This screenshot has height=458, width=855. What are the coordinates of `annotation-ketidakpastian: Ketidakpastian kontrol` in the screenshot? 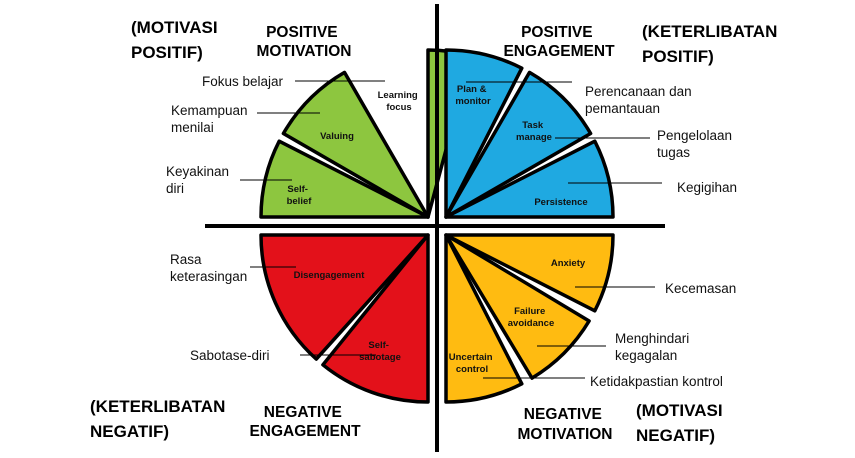 It's located at (656, 381).